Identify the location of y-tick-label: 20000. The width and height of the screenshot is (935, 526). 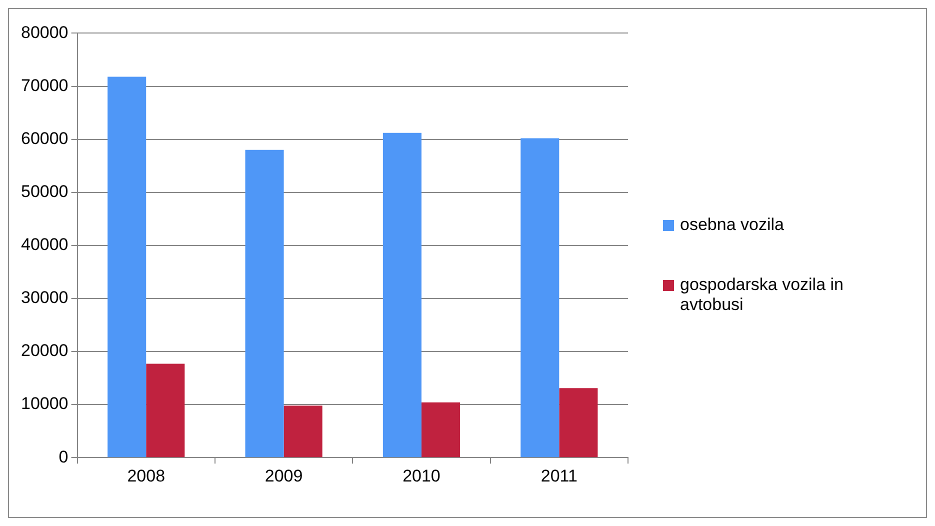
(44, 350).